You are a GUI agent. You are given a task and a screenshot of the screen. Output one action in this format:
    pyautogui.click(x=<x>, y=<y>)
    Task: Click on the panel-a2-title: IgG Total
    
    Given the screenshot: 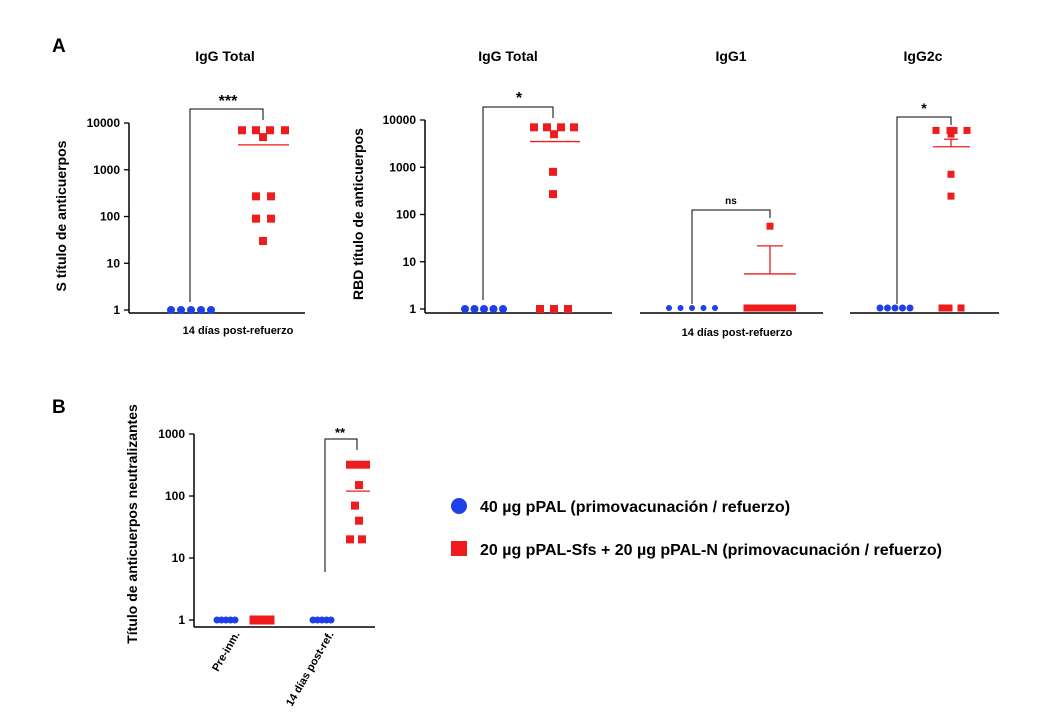 What is the action you would take?
    pyautogui.click(x=508, y=56)
    